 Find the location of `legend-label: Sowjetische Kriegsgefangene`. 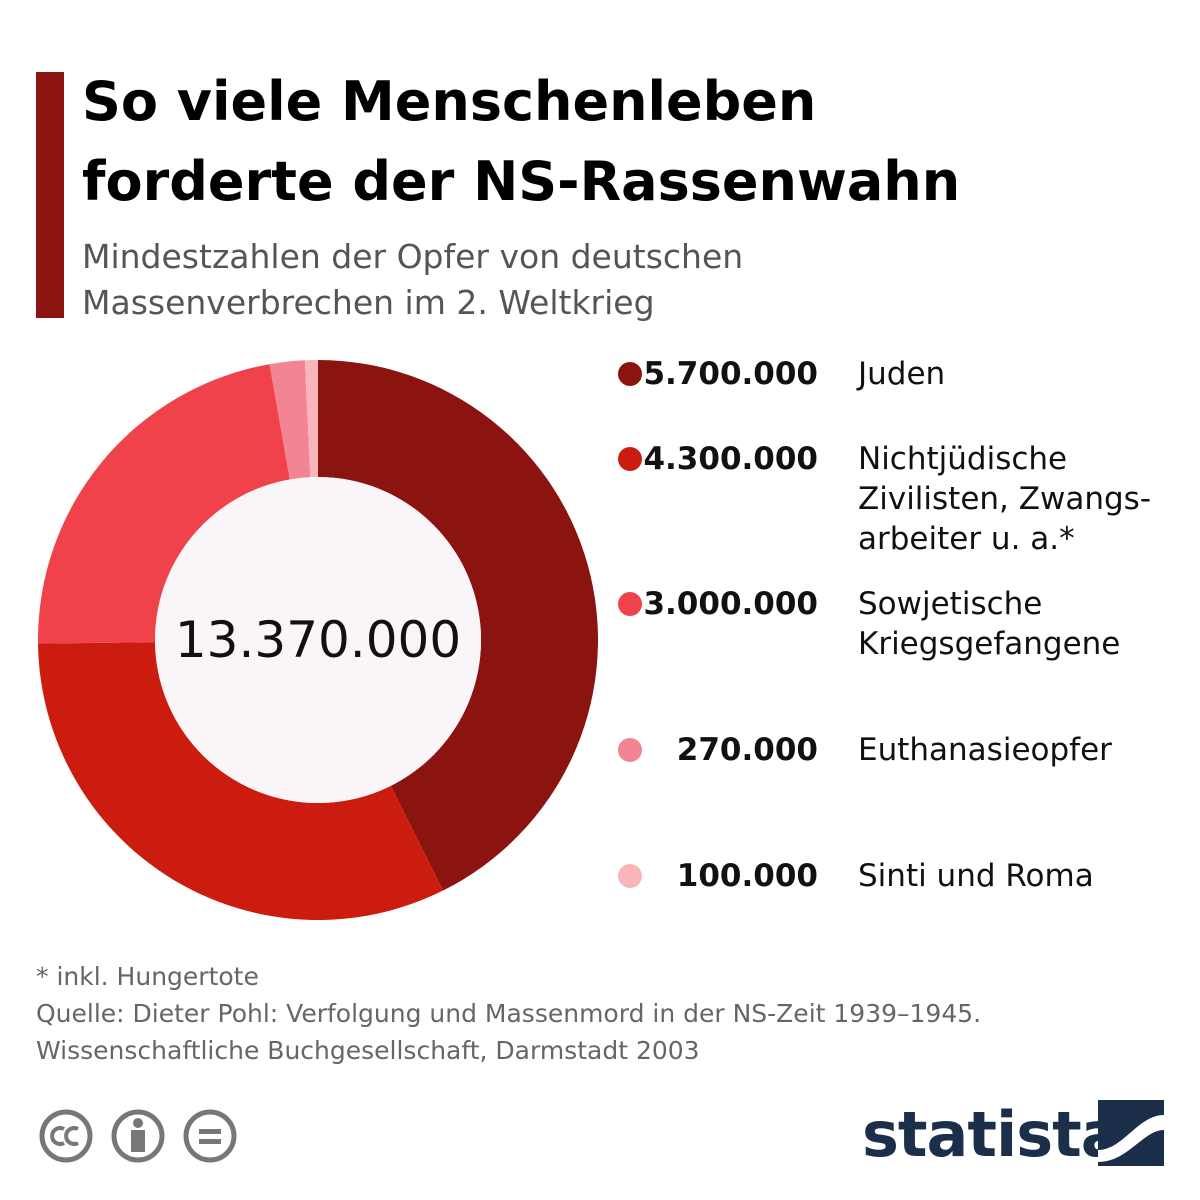

legend-label: Sowjetische Kriegsgefangene is located at coordinates (989, 624).